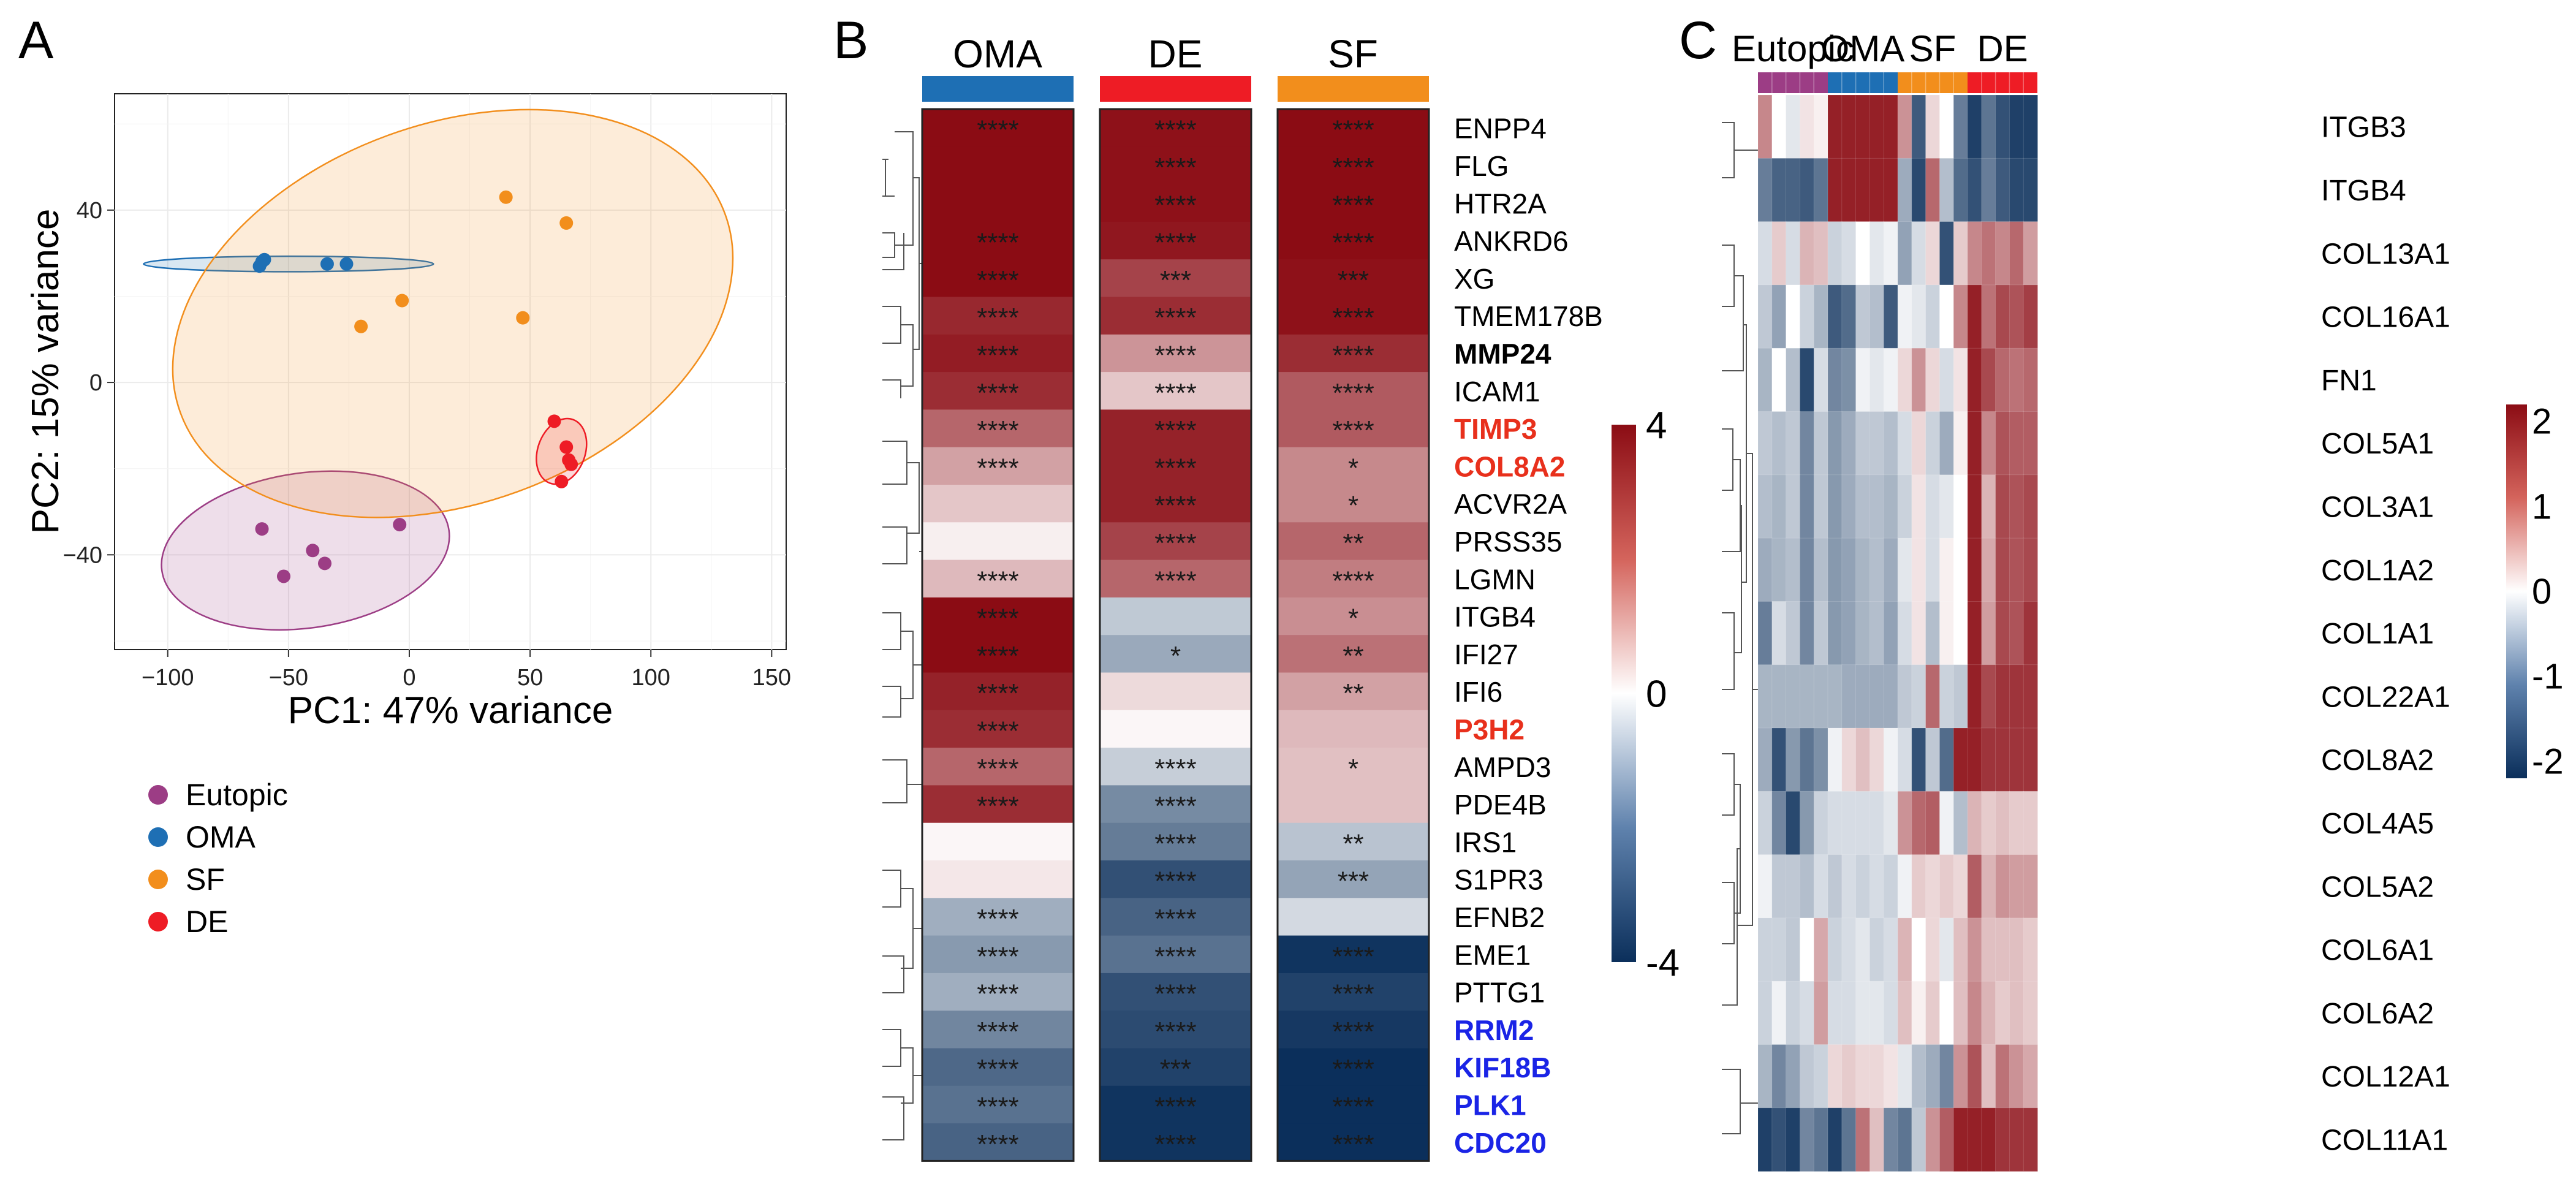 Image resolution: width=2576 pixels, height=1195 pixels. Describe the element at coordinates (1529, 316) in the screenshot. I see `row-label-tmem178b: TMEM178B` at that location.